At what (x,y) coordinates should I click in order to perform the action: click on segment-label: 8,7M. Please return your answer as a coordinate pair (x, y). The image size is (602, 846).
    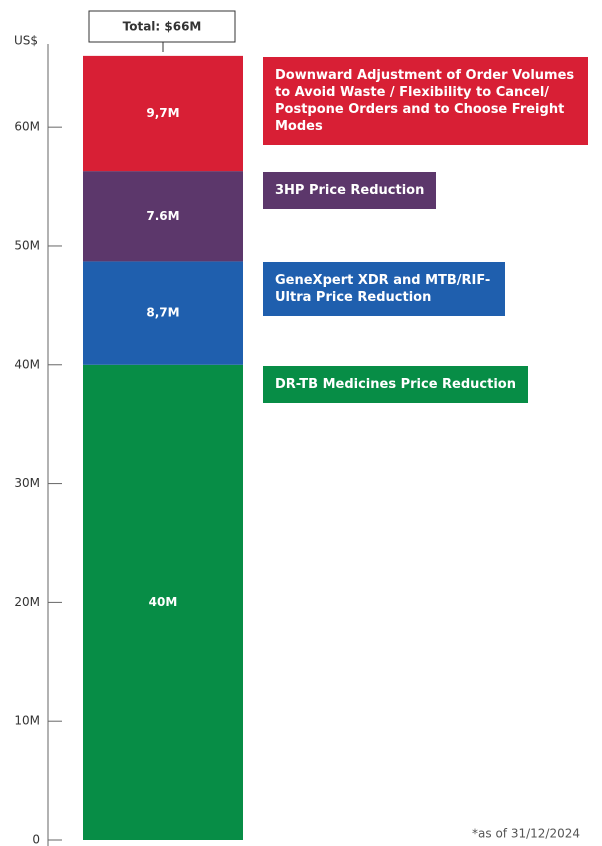
    Looking at the image, I should click on (162, 313).